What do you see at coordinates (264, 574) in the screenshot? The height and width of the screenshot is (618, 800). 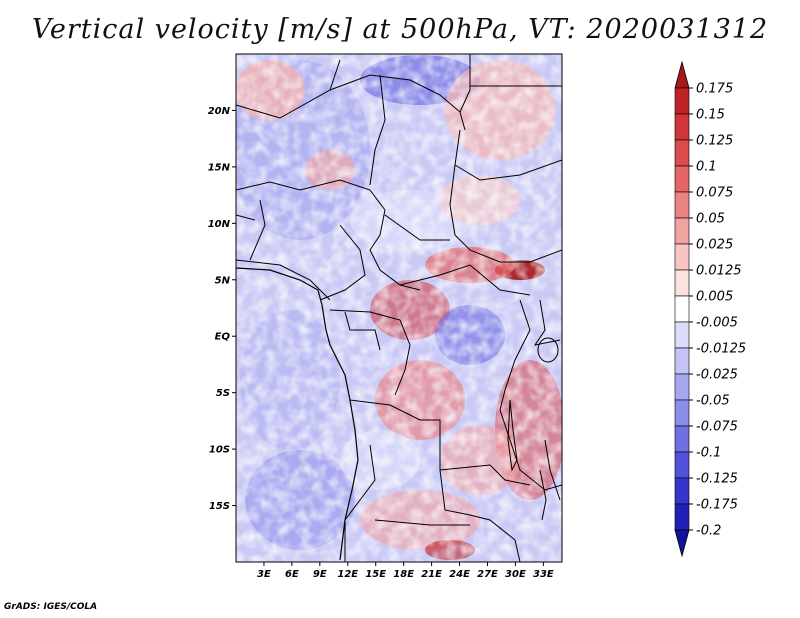 I see `lon-tick-label: 3E` at bounding box center [264, 574].